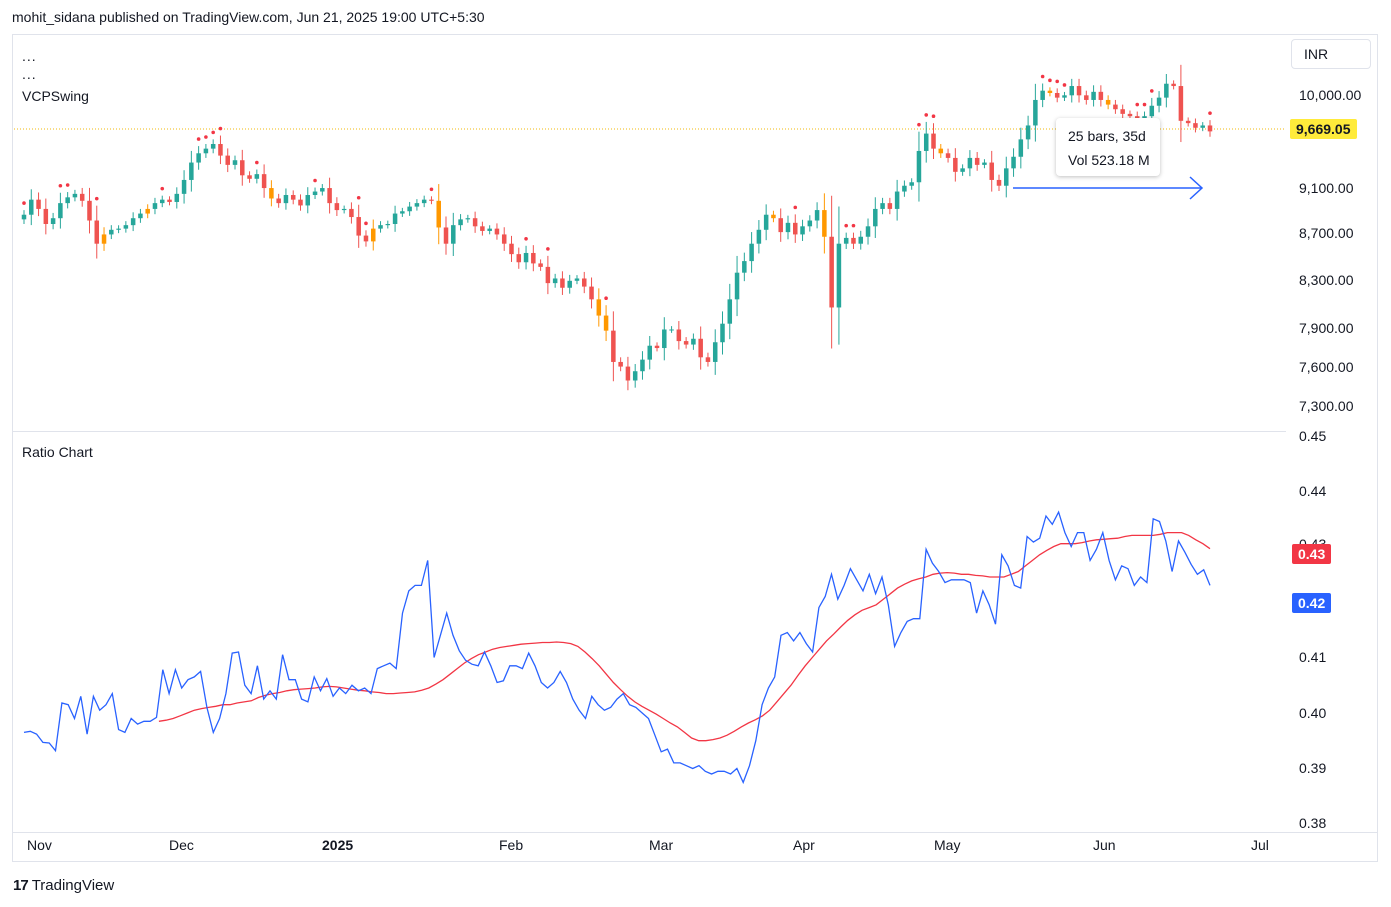 This screenshot has height=907, width=1391. Describe the element at coordinates (55, 96) in the screenshot. I see `main-study-title: VCPSwing` at that location.